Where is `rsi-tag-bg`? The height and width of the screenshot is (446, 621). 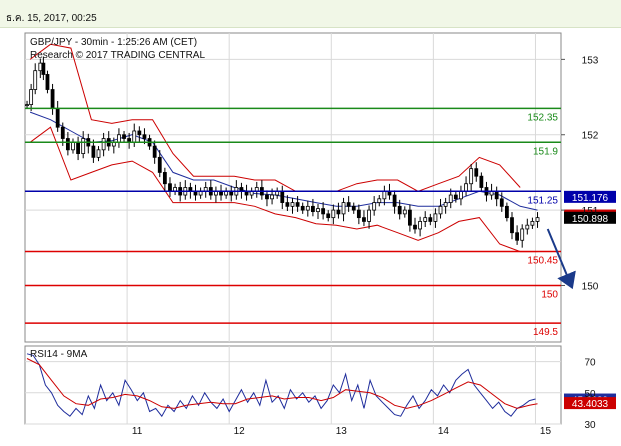 rsi-tag-bg is located at coordinates (590, 403).